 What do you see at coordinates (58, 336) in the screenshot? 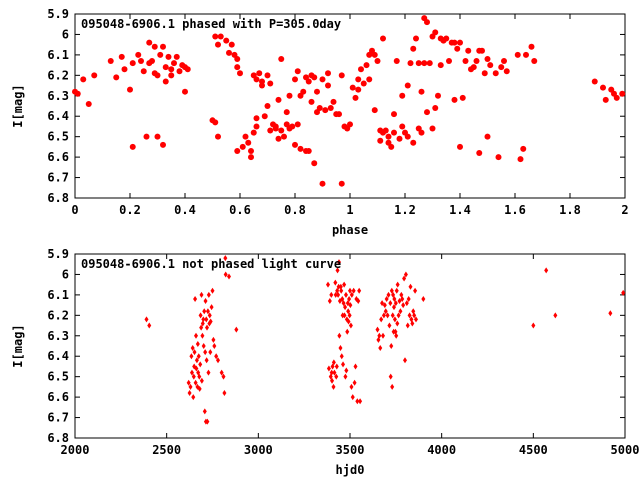
I see `y-tick-label: 6.3` at bounding box center [58, 336].